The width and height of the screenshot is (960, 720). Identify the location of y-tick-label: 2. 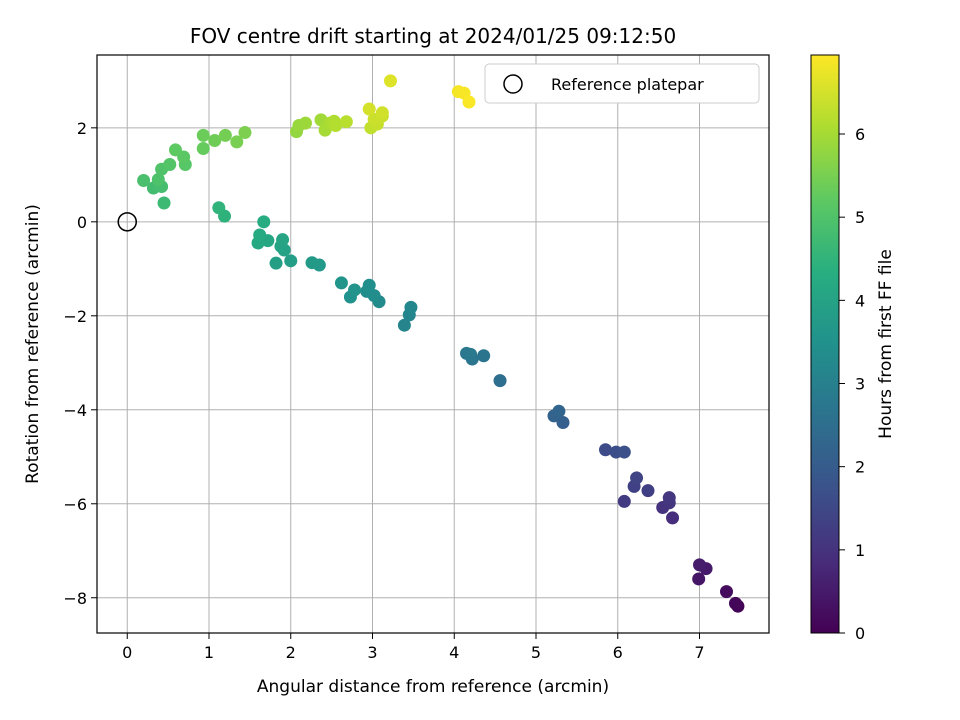
(82, 128).